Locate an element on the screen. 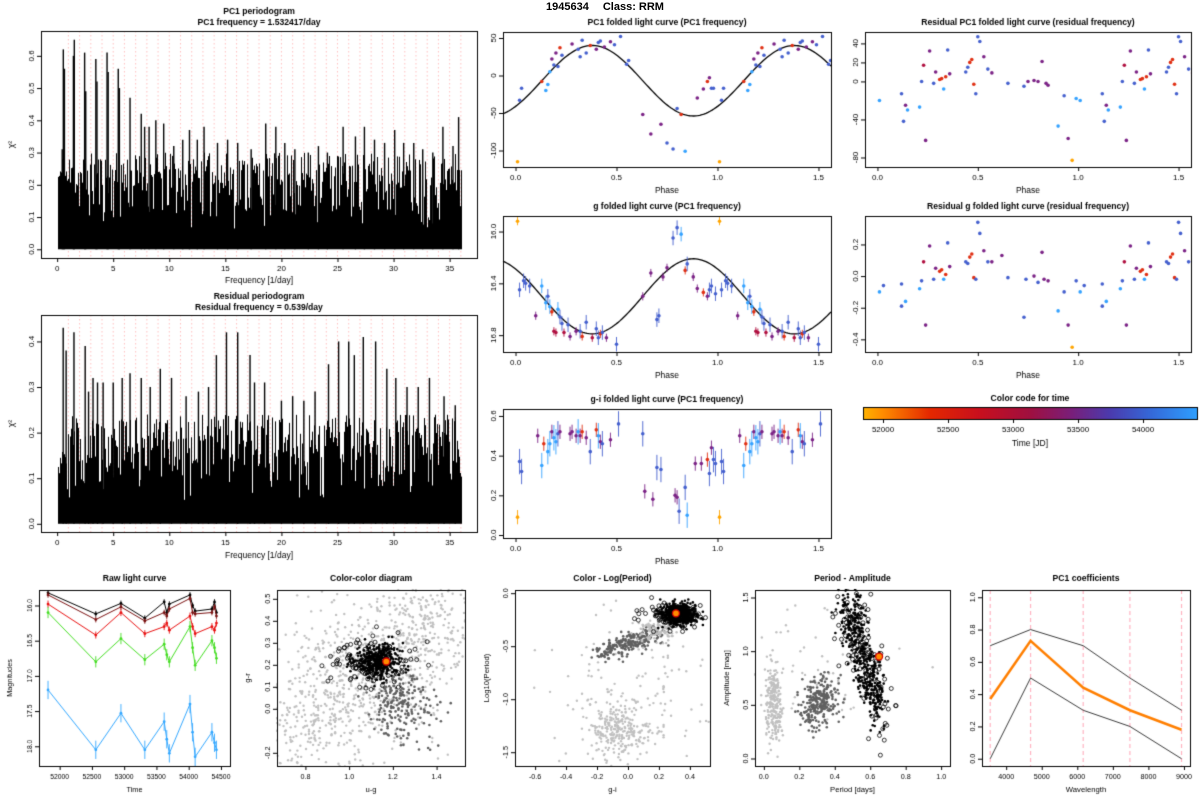  panel-raw-light-curve is located at coordinates (125, 687).